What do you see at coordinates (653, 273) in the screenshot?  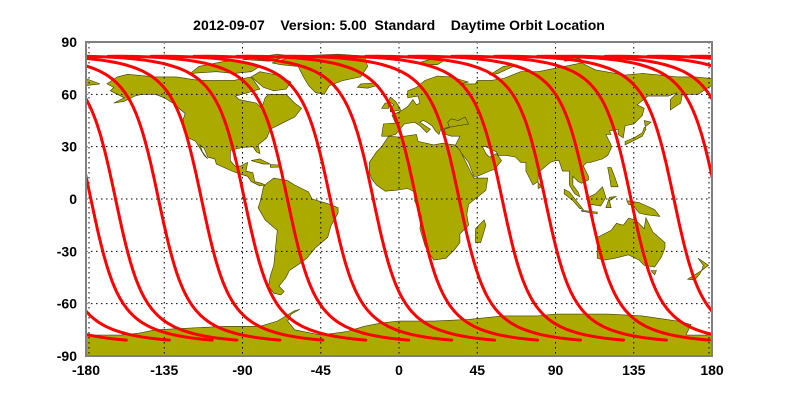 I see `land-tasmania` at bounding box center [653, 273].